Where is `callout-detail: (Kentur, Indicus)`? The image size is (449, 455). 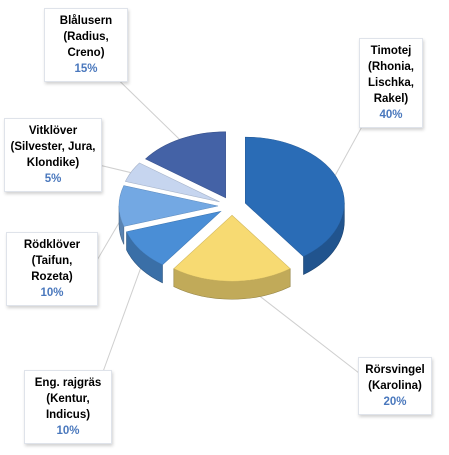
callout-detail: (Kentur, Indicus) is located at coordinates (68, 407).